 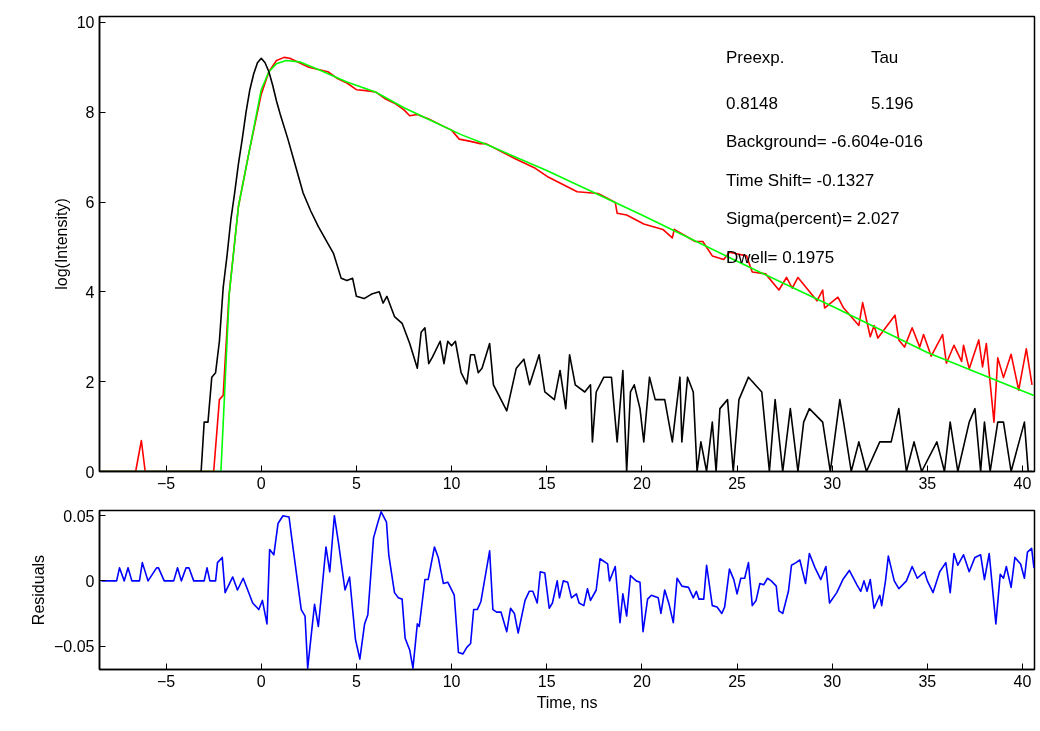 I want to click on y-tick-label: 8, so click(x=90, y=113).